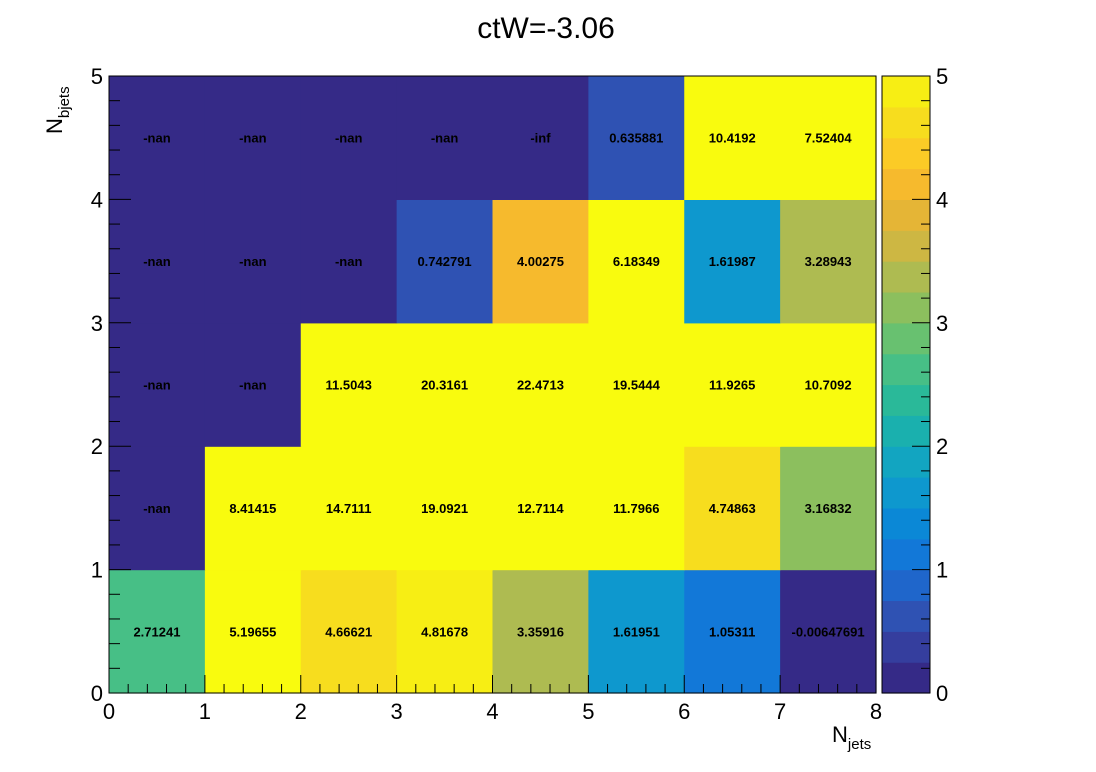  What do you see at coordinates (840, 734) in the screenshot?
I see `x-axis-label-main: N` at bounding box center [840, 734].